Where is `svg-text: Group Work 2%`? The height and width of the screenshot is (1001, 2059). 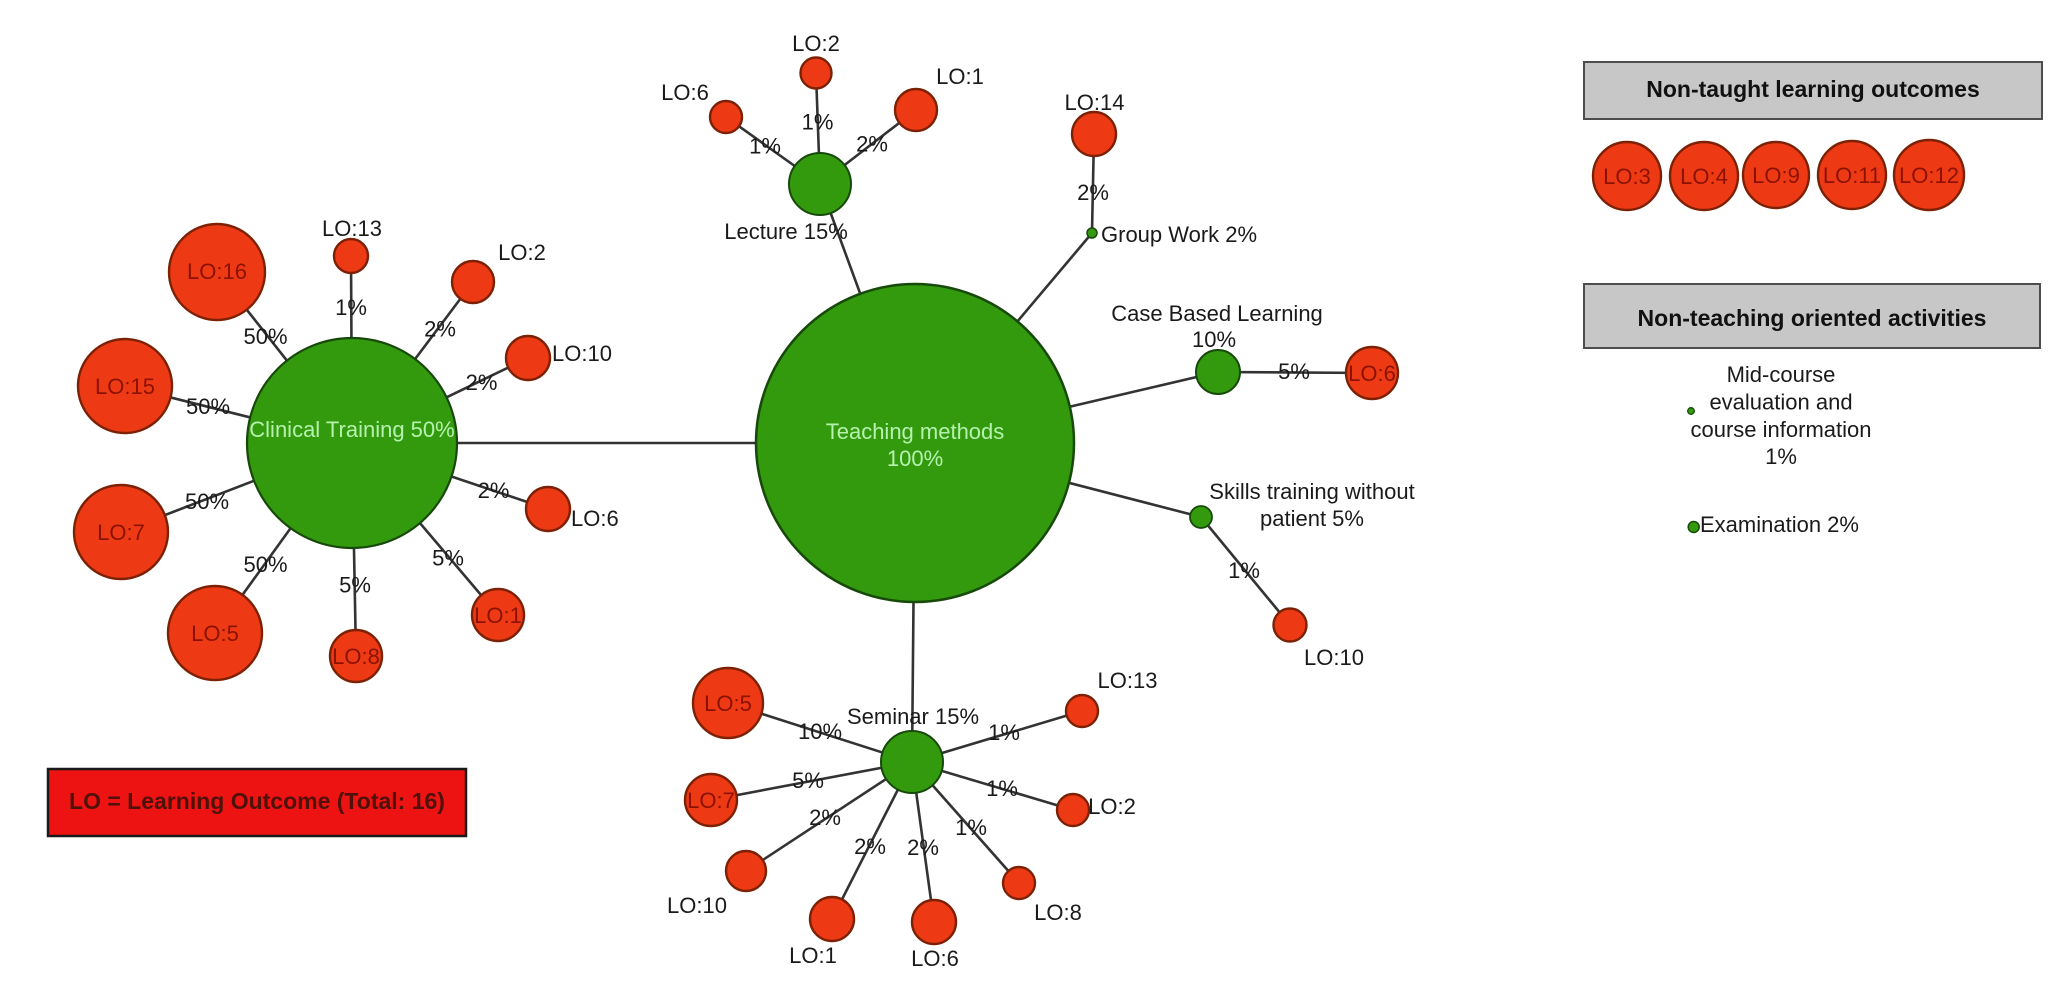
svg-text: Group Work 2% is located at coordinates (1179, 234).